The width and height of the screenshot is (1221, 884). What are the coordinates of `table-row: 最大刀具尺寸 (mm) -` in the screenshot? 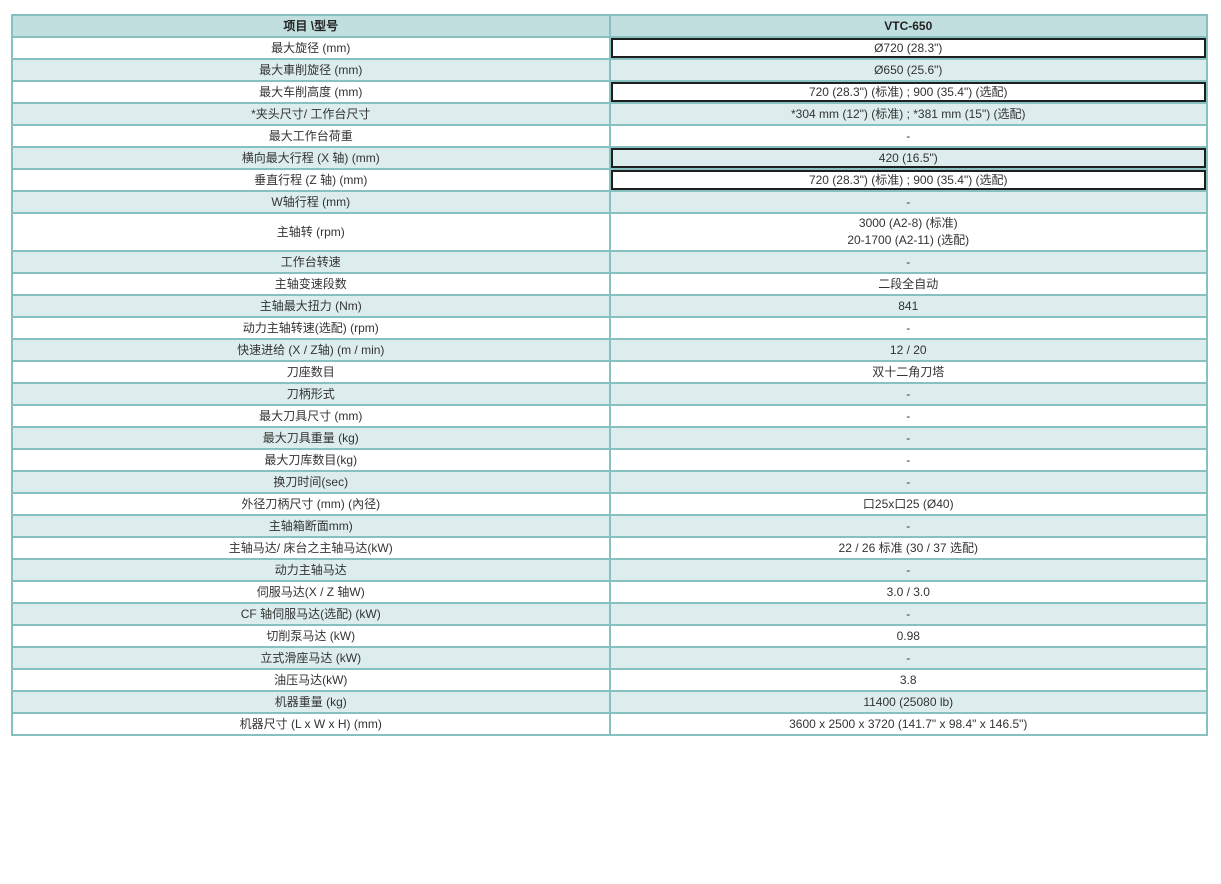 It's located at (609, 416).